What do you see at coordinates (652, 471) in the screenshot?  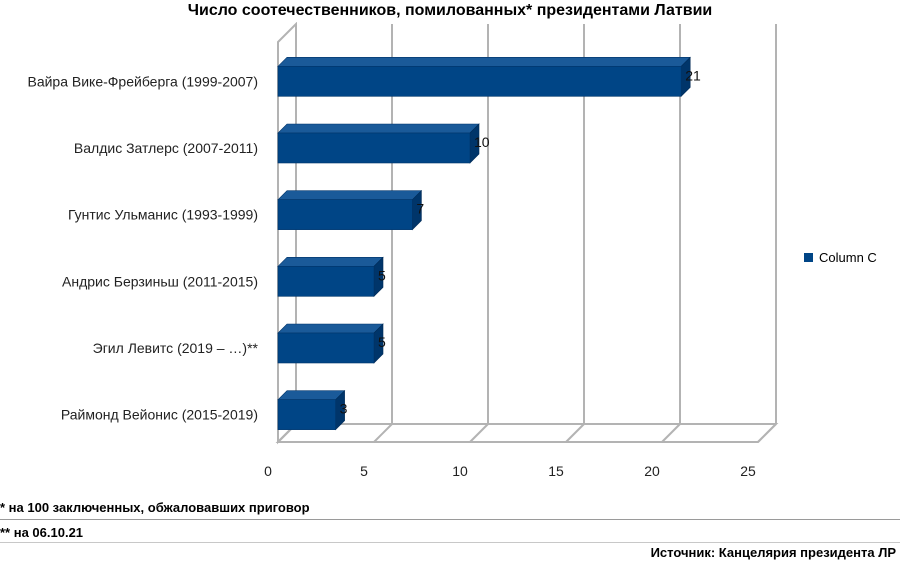 I see `x-tick-label: 20` at bounding box center [652, 471].